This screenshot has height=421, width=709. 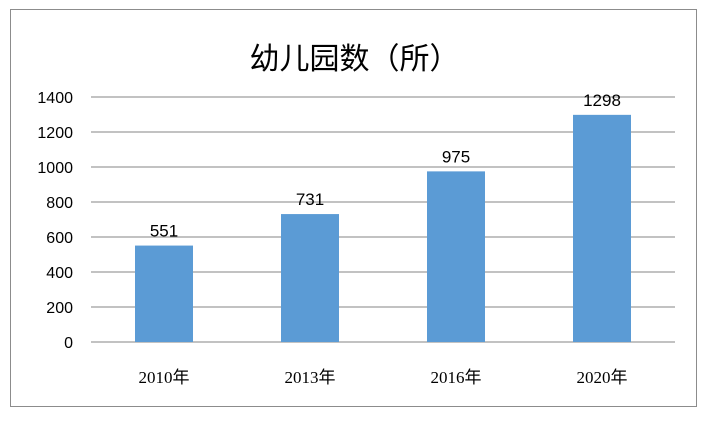 I want to click on data-label: 731, so click(x=310, y=199).